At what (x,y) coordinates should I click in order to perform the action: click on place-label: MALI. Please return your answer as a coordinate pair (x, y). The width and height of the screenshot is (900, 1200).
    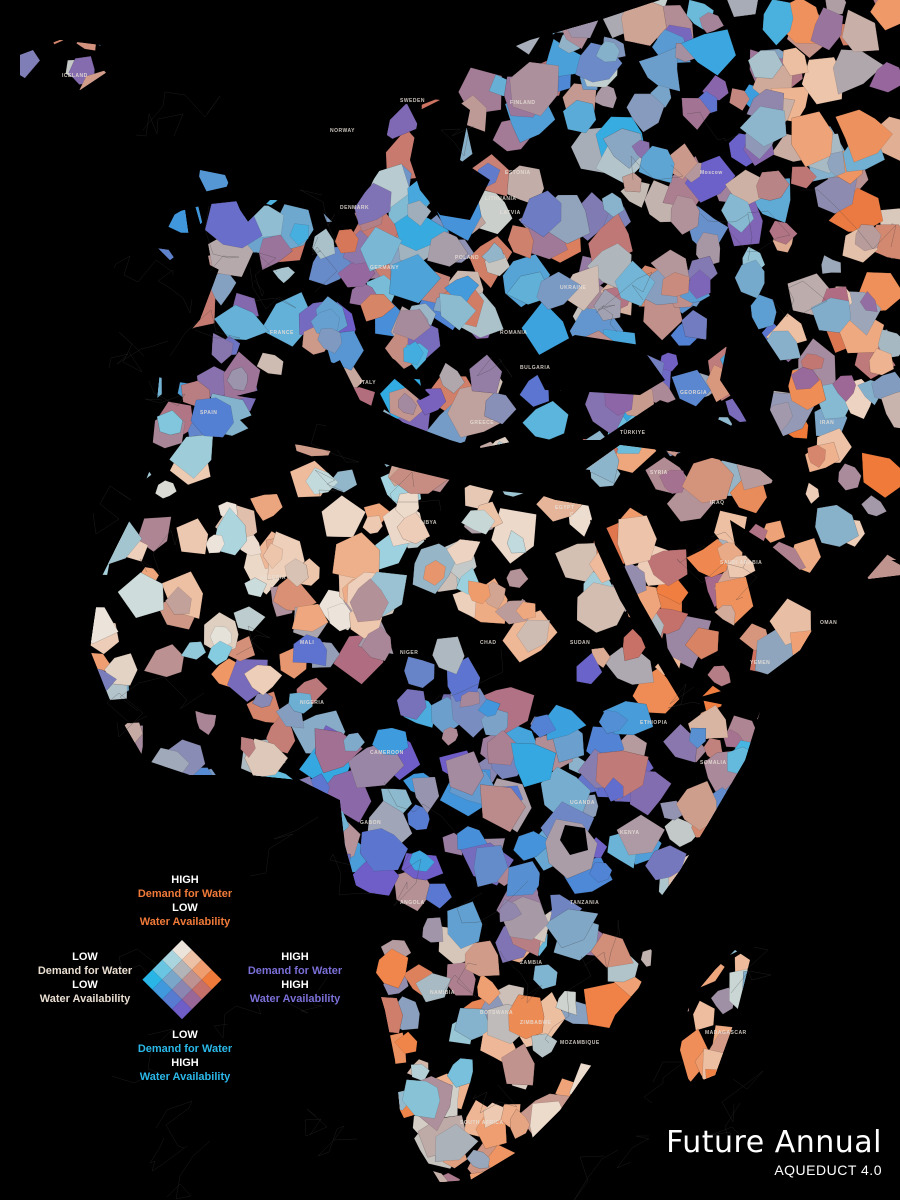
    Looking at the image, I should click on (307, 643).